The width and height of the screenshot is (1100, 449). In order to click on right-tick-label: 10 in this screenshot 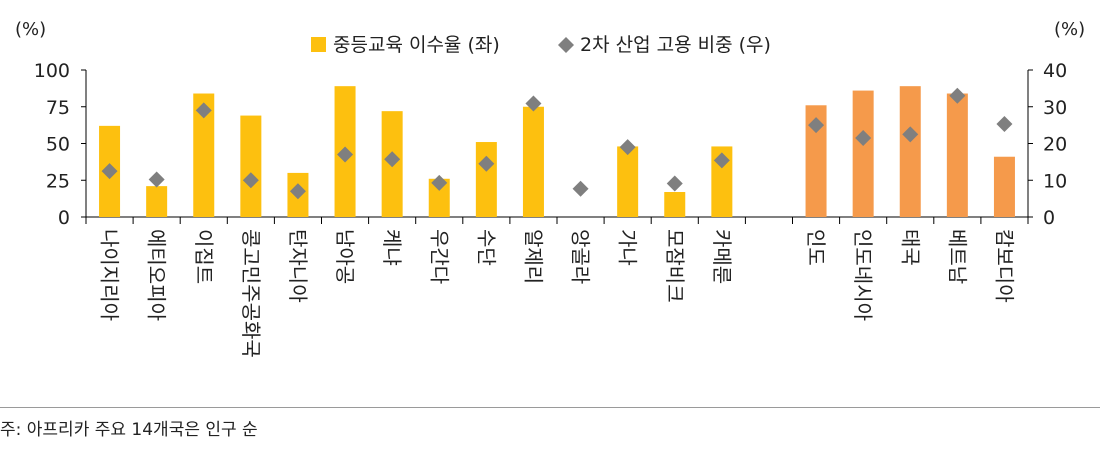, I will do `click(1055, 181)`.